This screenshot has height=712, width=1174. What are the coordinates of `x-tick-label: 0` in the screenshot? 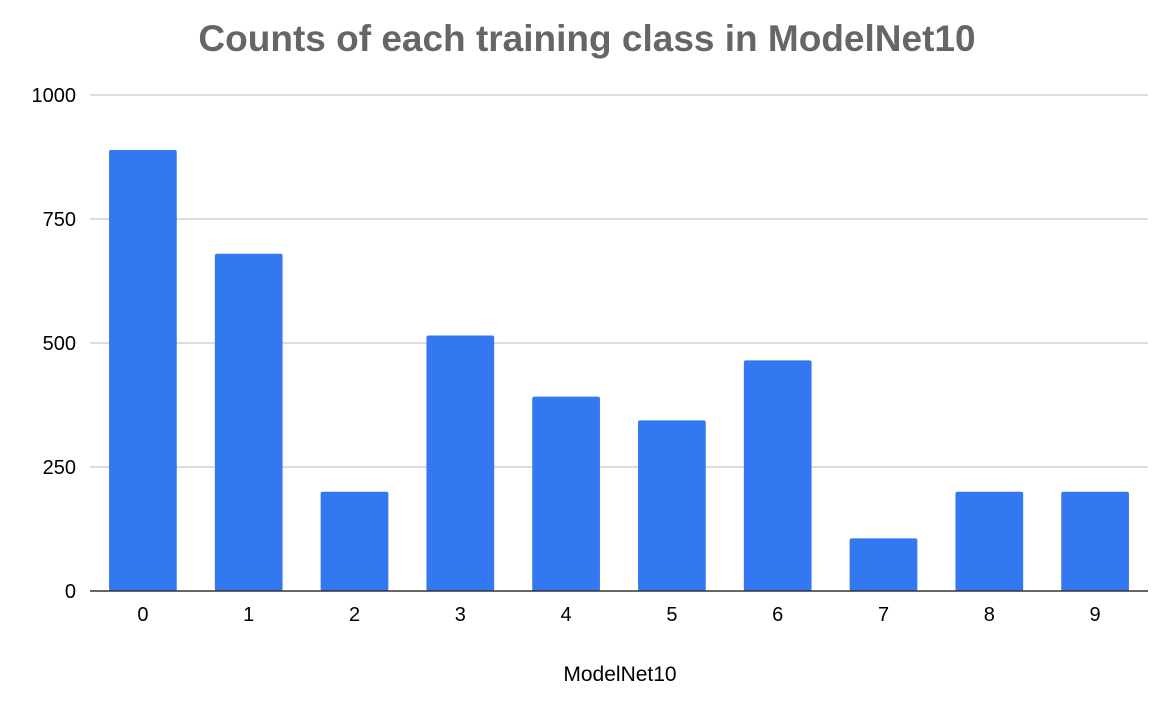 It's located at (142, 615).